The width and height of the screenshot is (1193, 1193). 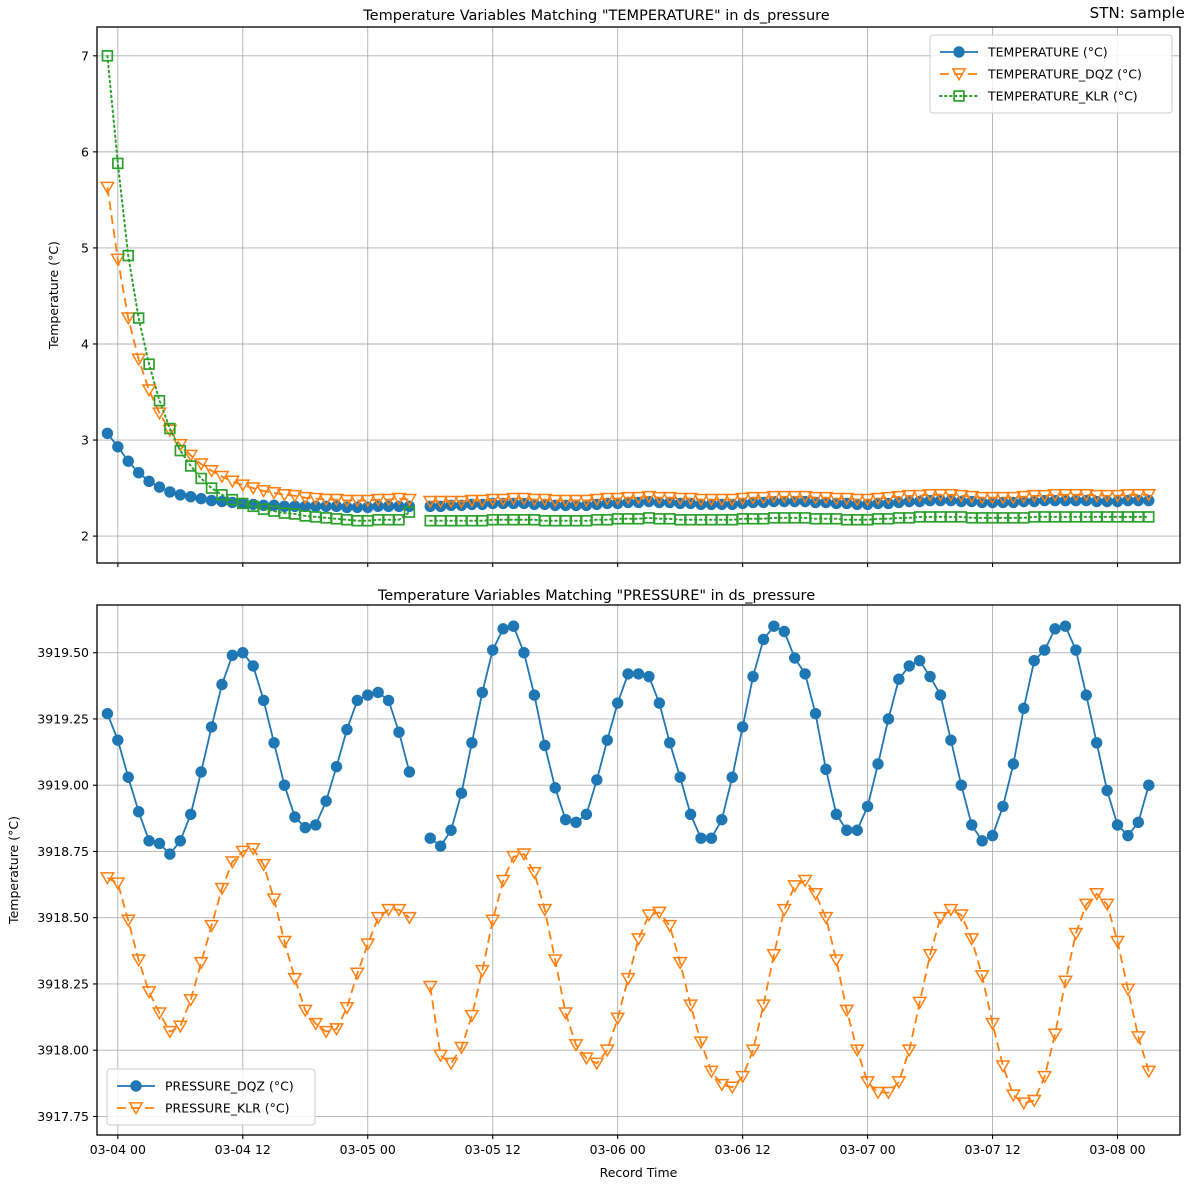 What do you see at coordinates (1047, 52) in the screenshot?
I see `legend-label: TEMPERATURE (°C)` at bounding box center [1047, 52].